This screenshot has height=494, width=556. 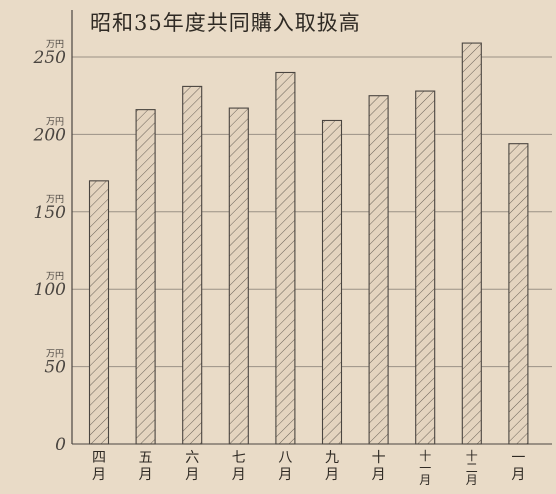 What do you see at coordinates (239, 466) in the screenshot?
I see `x-tick-label: 七月` at bounding box center [239, 466].